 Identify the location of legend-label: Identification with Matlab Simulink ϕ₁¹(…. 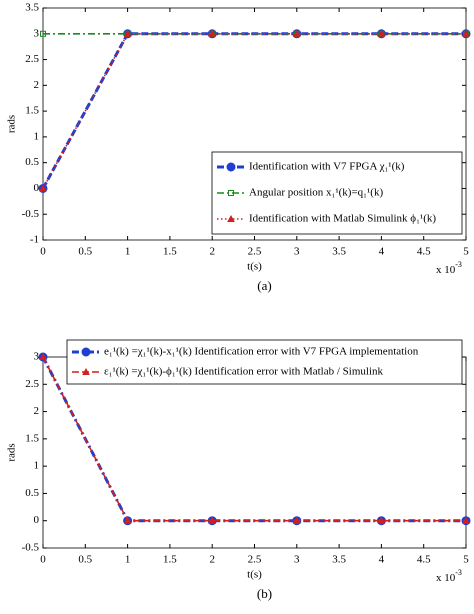
(342, 219).